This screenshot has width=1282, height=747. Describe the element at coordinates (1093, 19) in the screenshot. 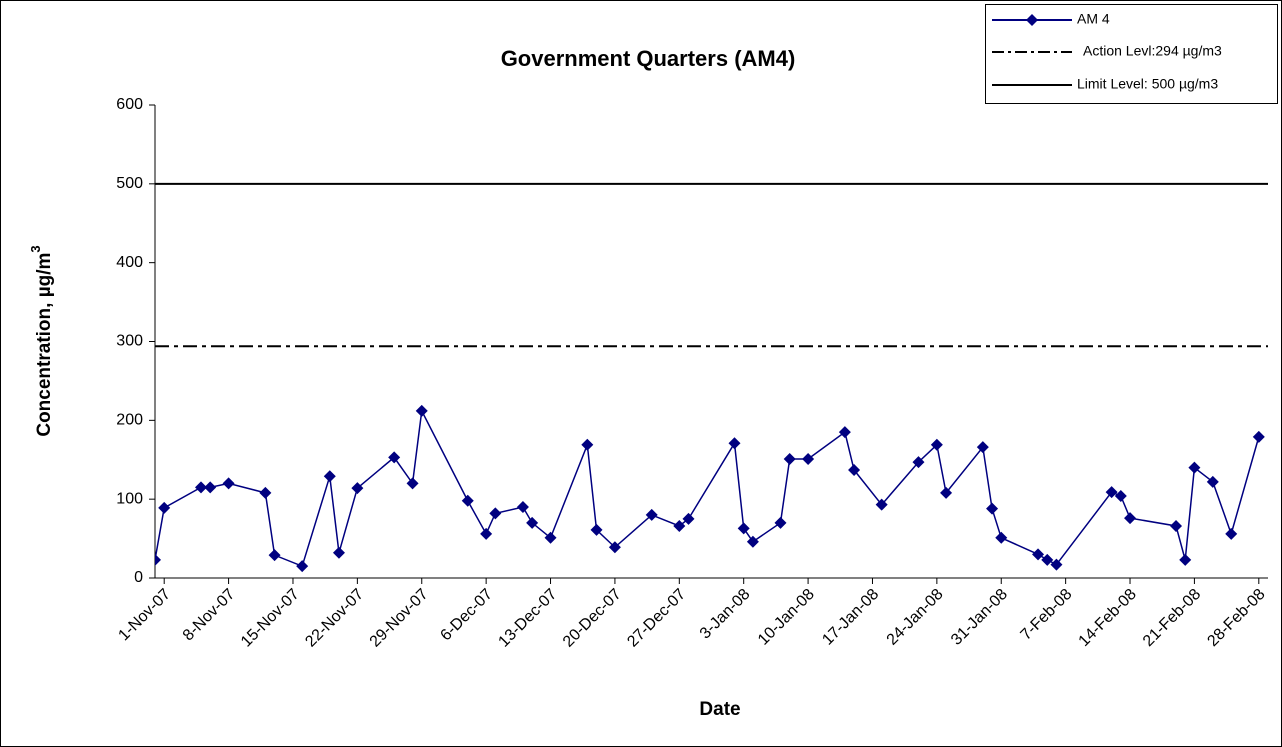

I see `legend-label: AM 4` at that location.